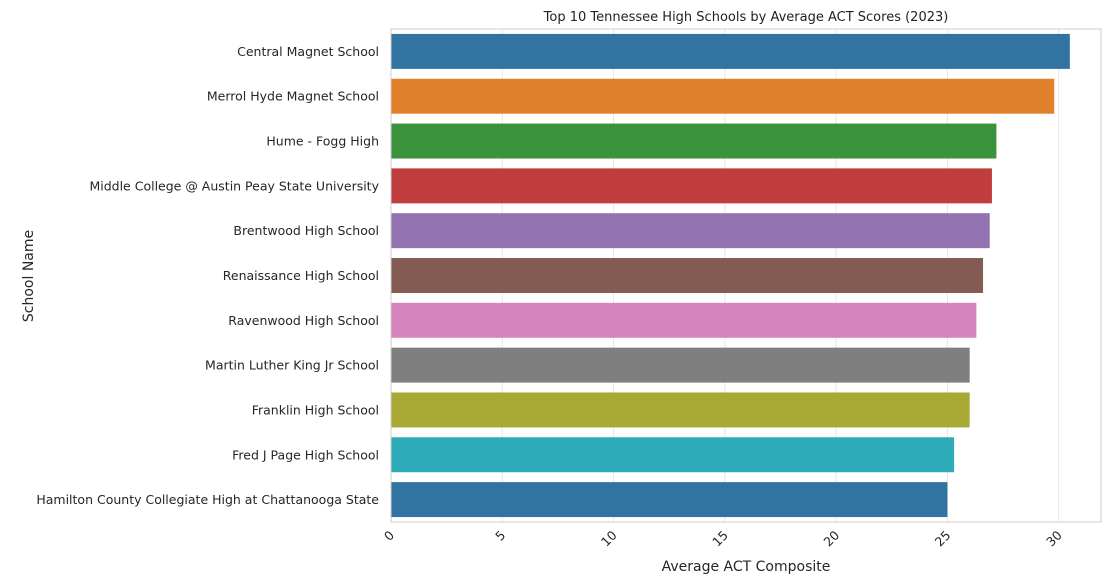 This screenshot has width=1110, height=587. Describe the element at coordinates (306, 230) in the screenshot. I see `category-label: Brentwood High School` at that location.